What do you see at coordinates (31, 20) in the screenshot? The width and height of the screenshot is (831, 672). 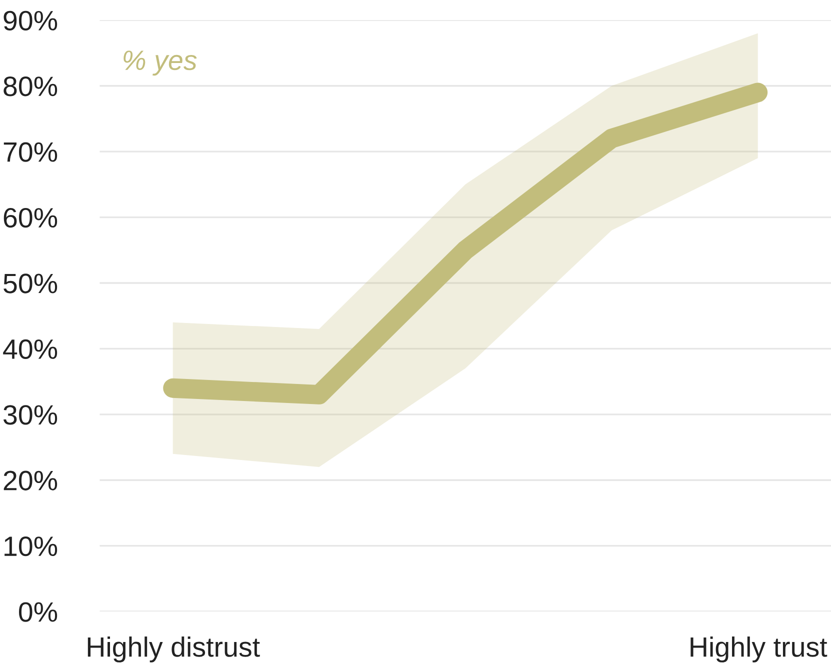 I see `y-tick-label: 90%` at bounding box center [31, 20].